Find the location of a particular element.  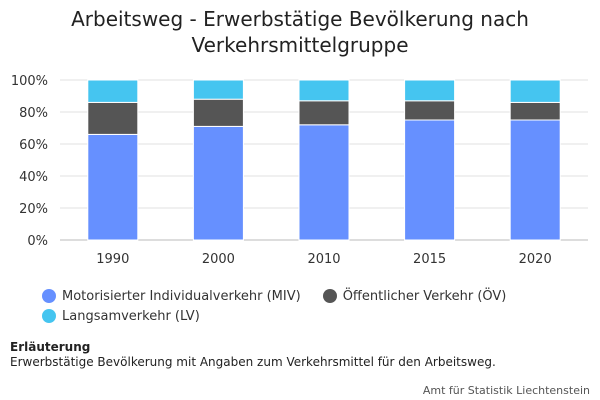

legend-dot-oev is located at coordinates (329, 296).